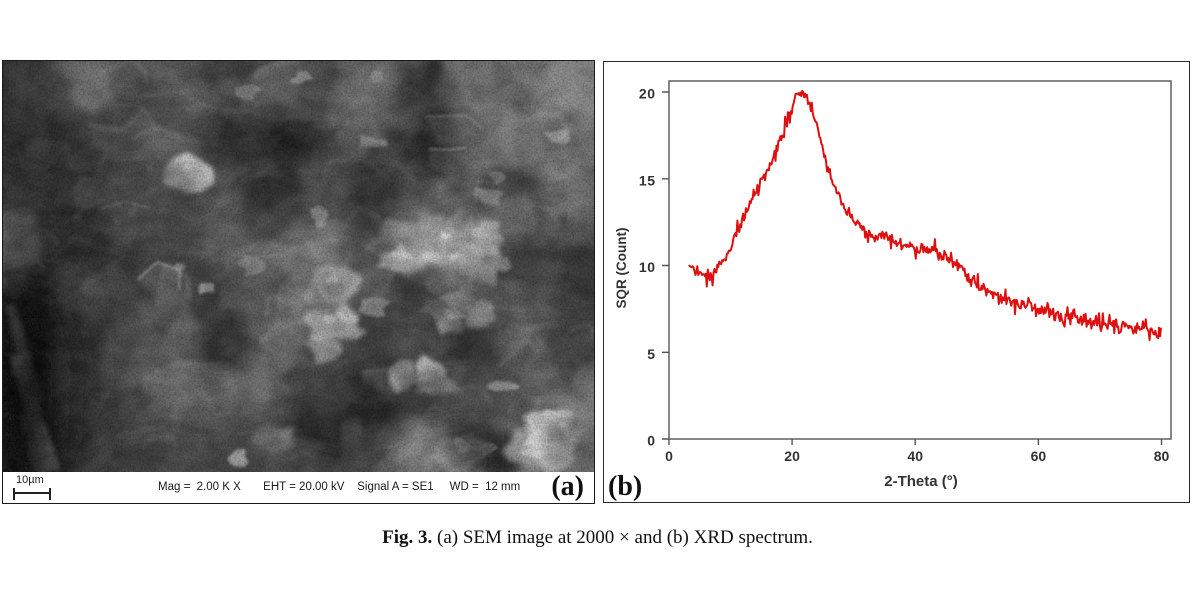 This screenshot has width=1200, height=600. Describe the element at coordinates (915, 456) in the screenshot. I see `svg-text: 40` at that location.